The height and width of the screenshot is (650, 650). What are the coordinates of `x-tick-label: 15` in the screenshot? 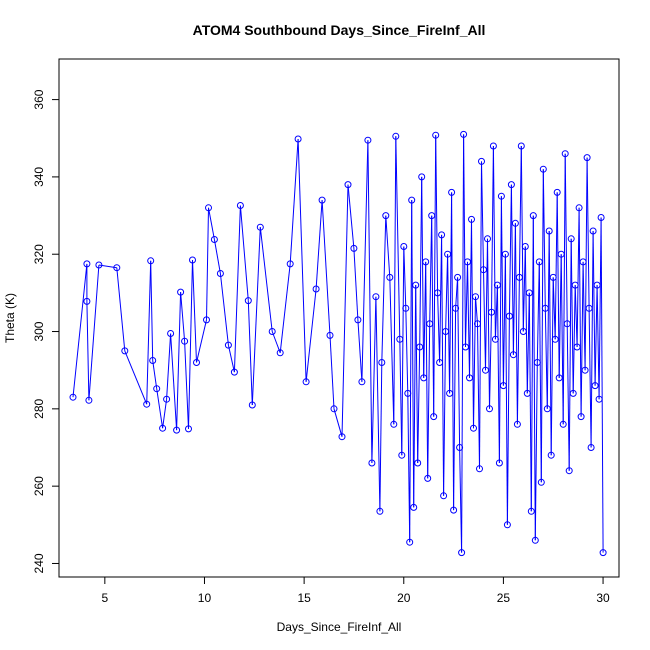 It's located at (304, 598).